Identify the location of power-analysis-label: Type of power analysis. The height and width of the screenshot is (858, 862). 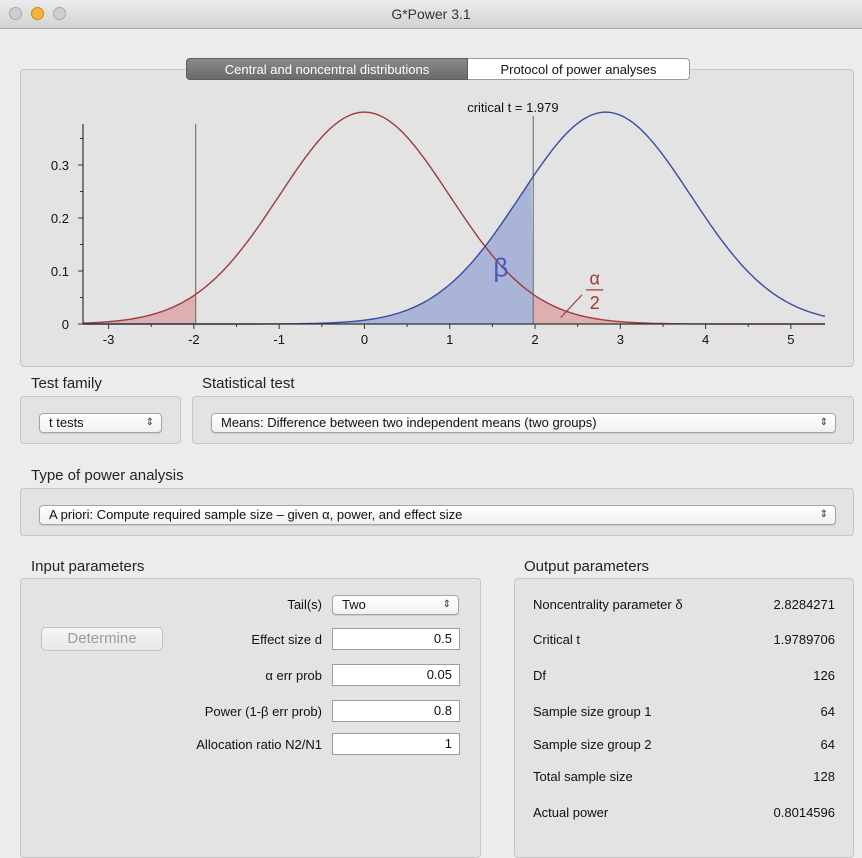
(107, 475).